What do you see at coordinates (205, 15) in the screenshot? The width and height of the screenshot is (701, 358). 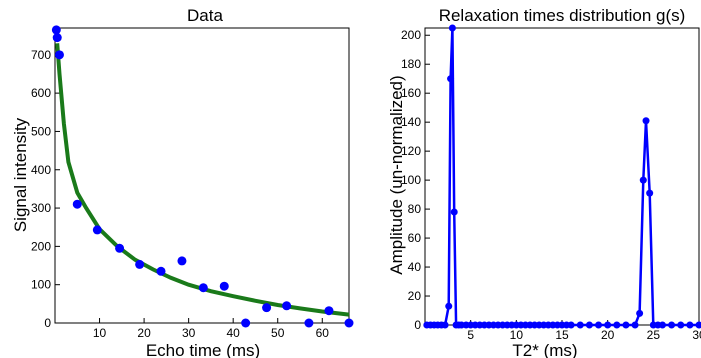 I see `left-chart-title: Data` at bounding box center [205, 15].